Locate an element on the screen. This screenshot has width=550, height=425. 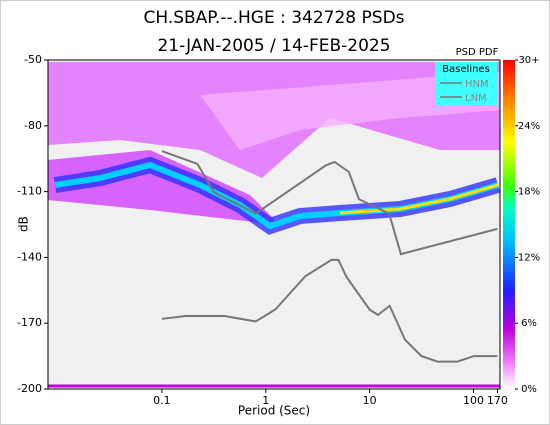
y-tick-label: -140 is located at coordinates (29, 256).